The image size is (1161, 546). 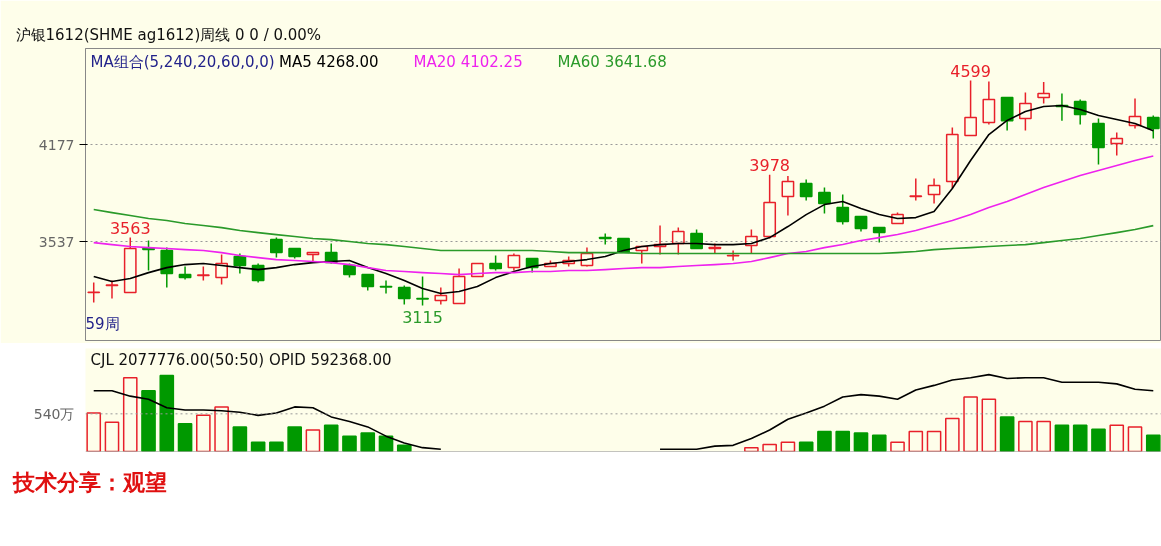 What do you see at coordinates (422, 318) in the screenshot?
I see `annotation: 3115` at bounding box center [422, 318].